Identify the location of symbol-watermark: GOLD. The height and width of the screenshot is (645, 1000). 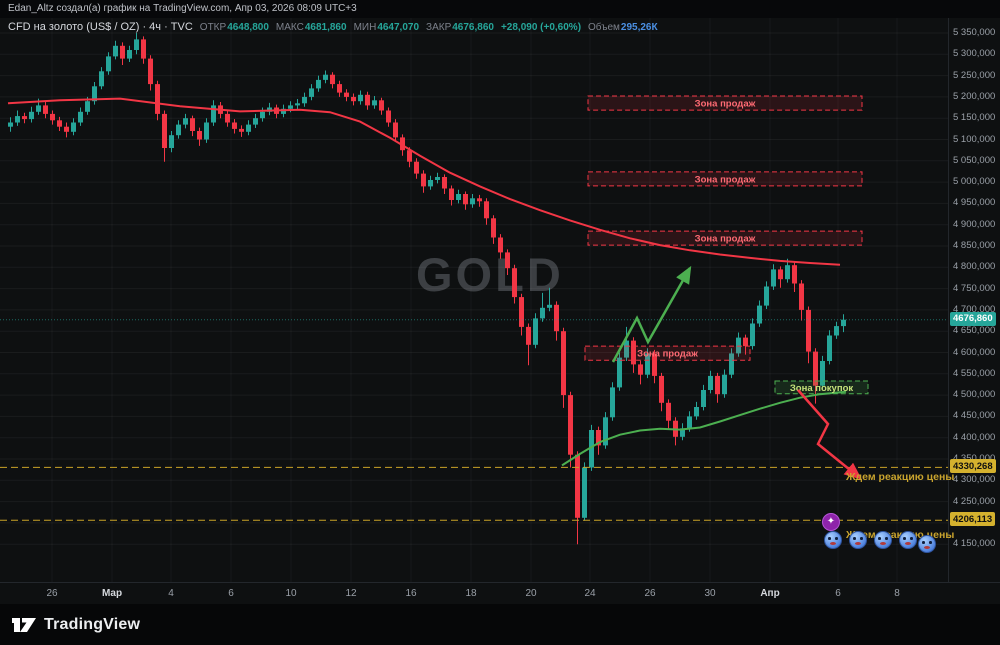
(490, 274).